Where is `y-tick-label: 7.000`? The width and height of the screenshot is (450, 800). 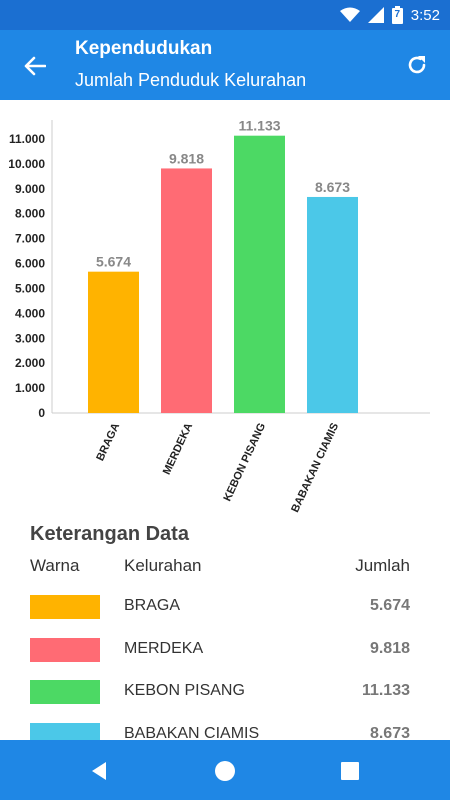 y-tick-label: 7.000 is located at coordinates (30, 239).